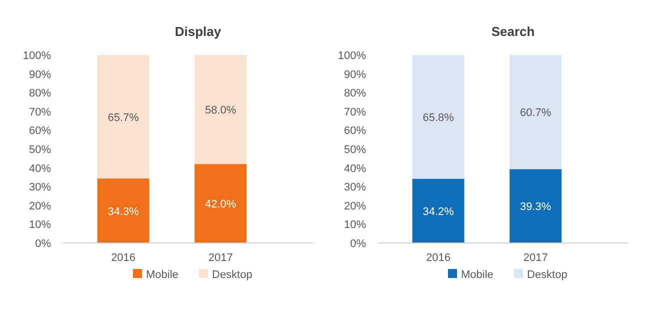 Image resolution: width=655 pixels, height=328 pixels. I want to click on data-label: 60.7%, so click(536, 113).